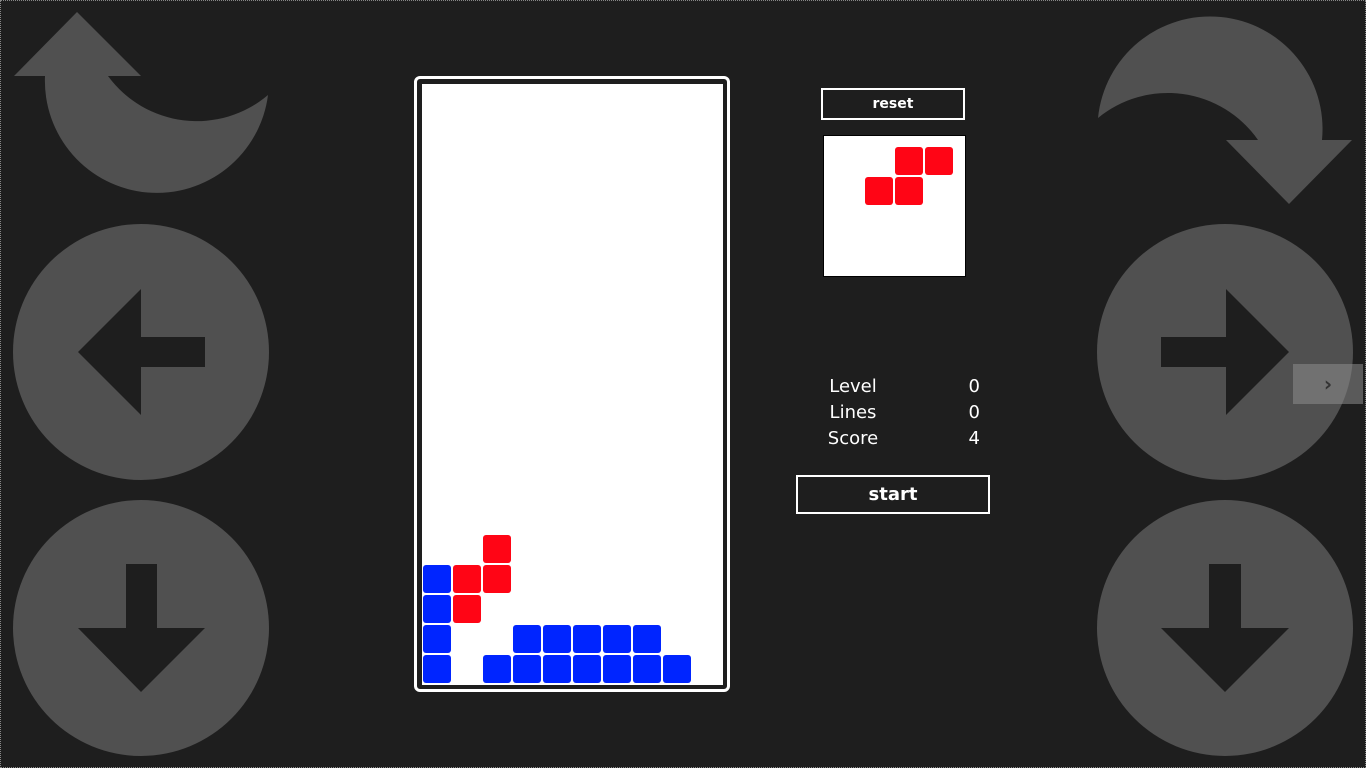 The width and height of the screenshot is (1366, 768). What do you see at coordinates (853, 438) in the screenshot?
I see `stat-label: Score` at bounding box center [853, 438].